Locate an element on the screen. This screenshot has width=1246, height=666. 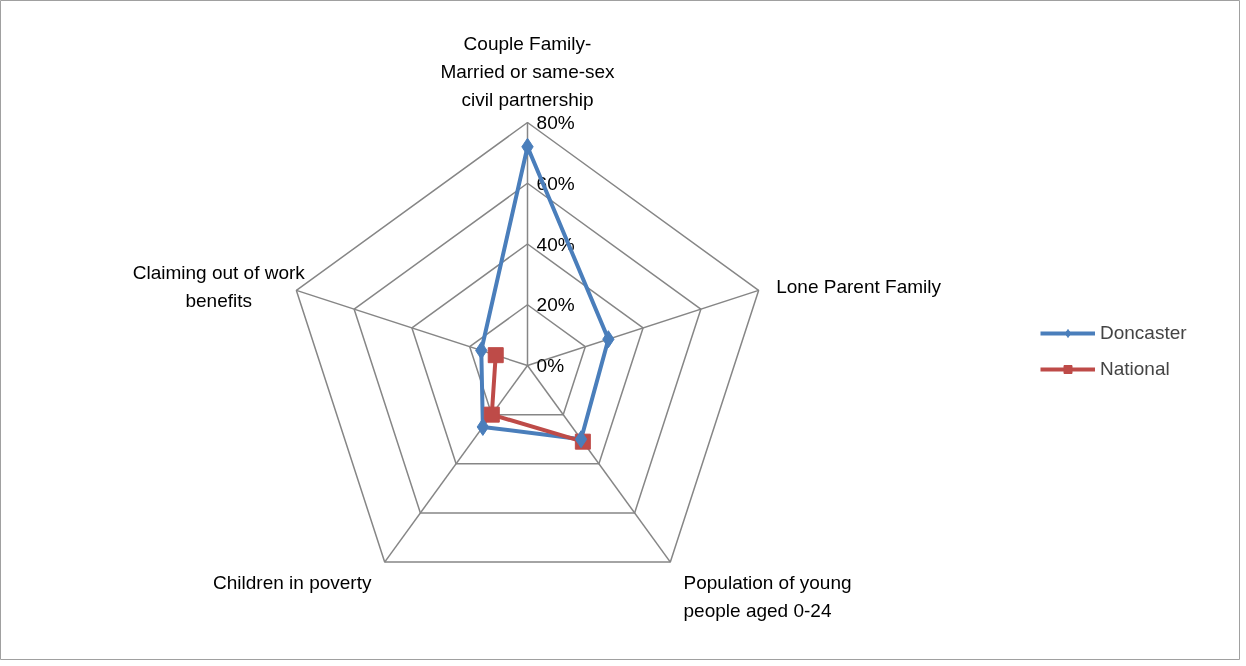
spoke-label: Lone Parent Family is located at coordinates (859, 287).